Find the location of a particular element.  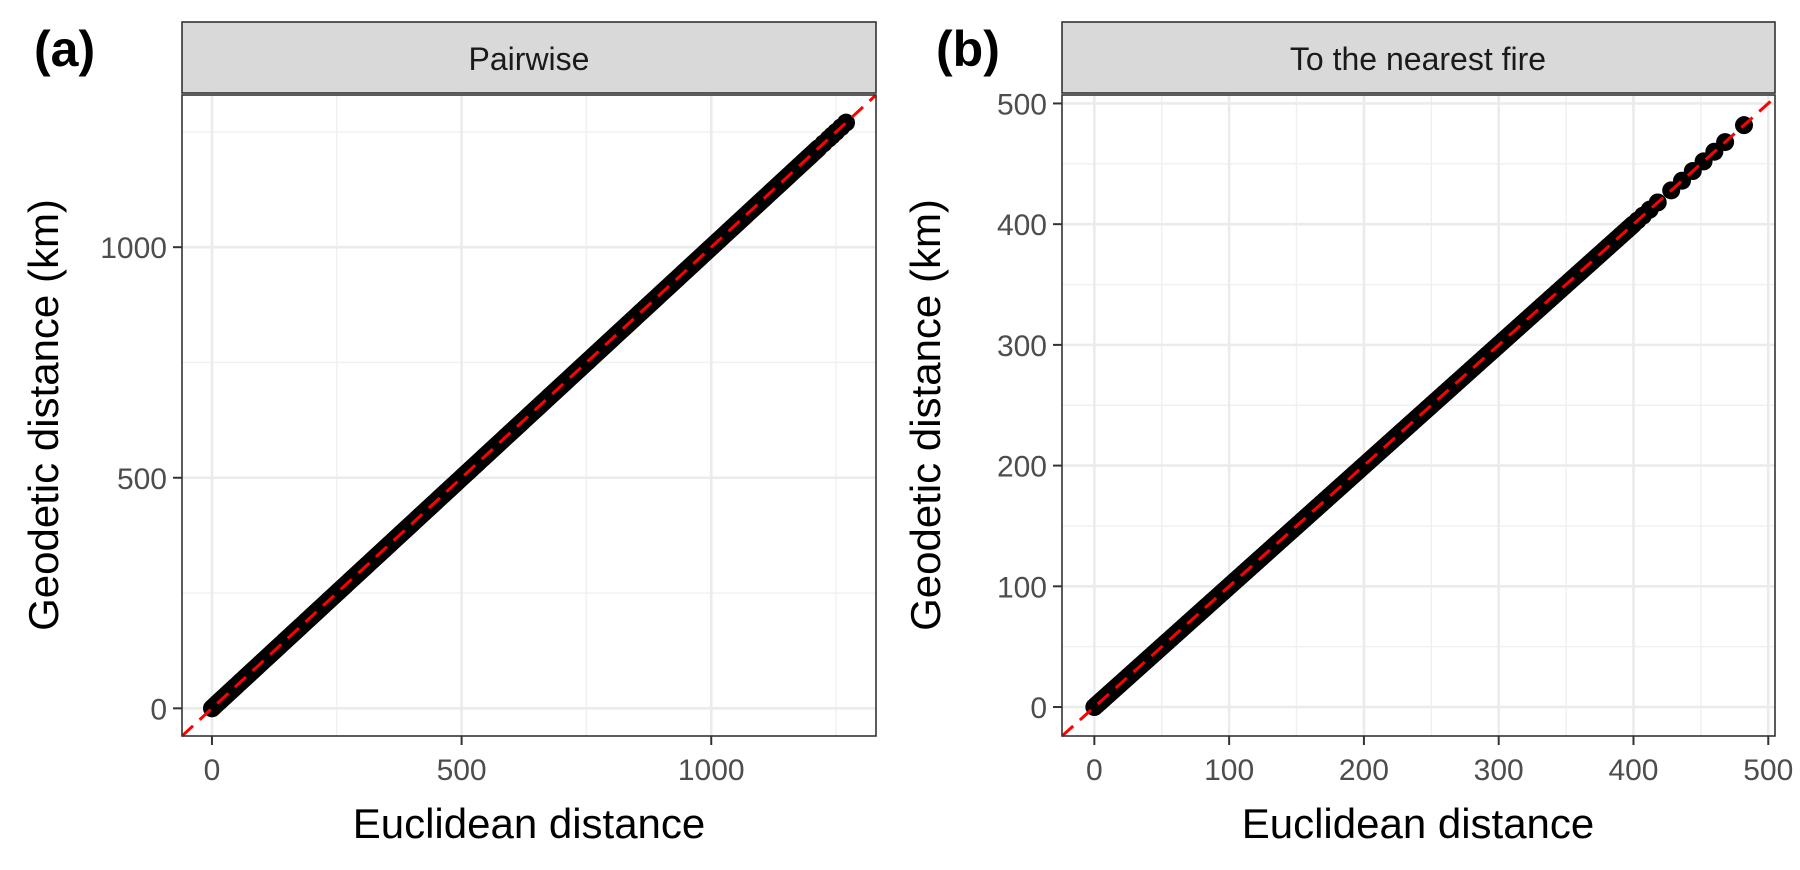

panel-a-strip is located at coordinates (529, 57).